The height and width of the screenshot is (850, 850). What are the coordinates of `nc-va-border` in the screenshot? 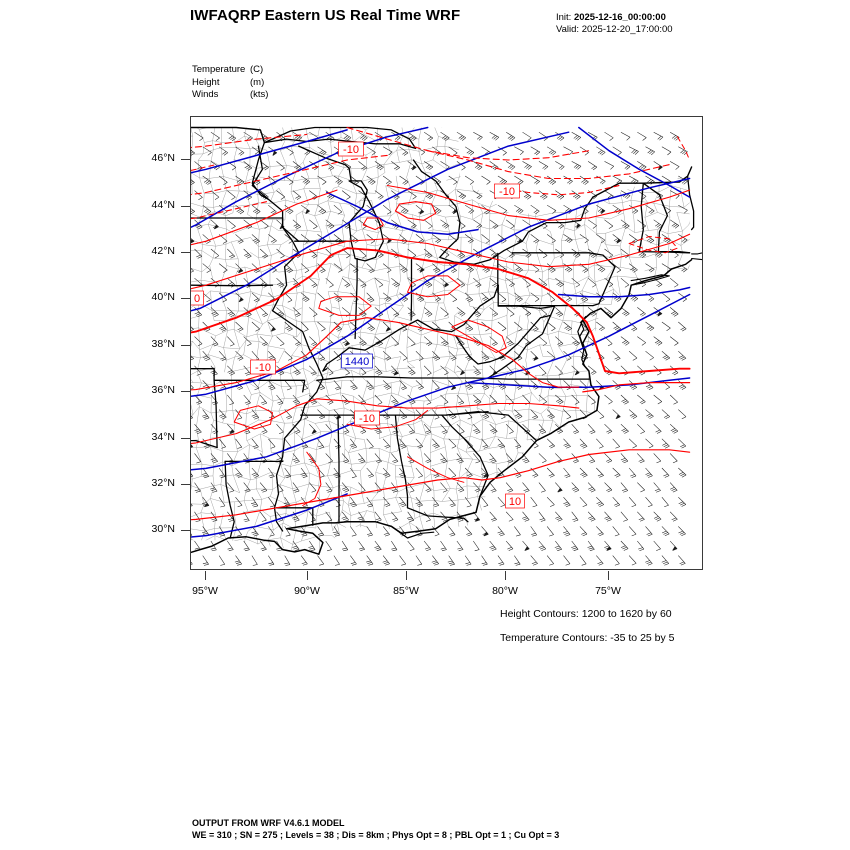 It's located at (531, 378).